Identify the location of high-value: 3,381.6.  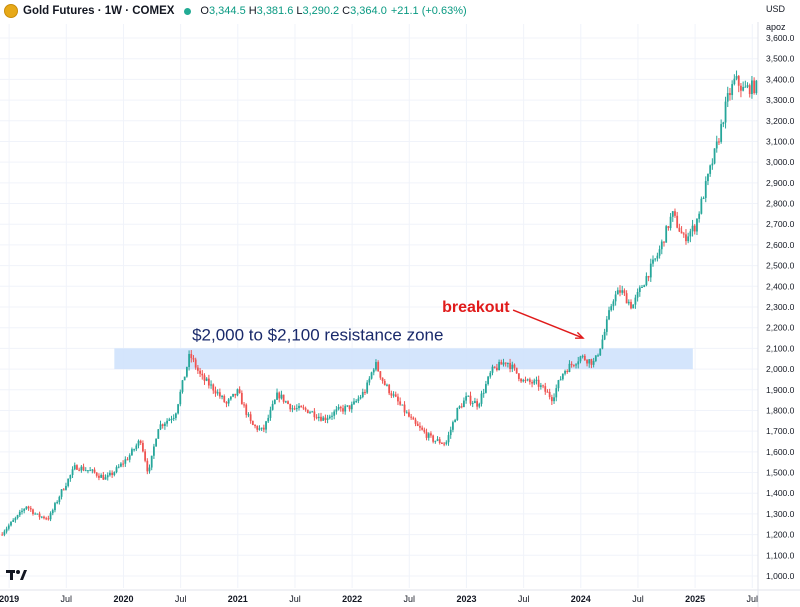
(275, 11).